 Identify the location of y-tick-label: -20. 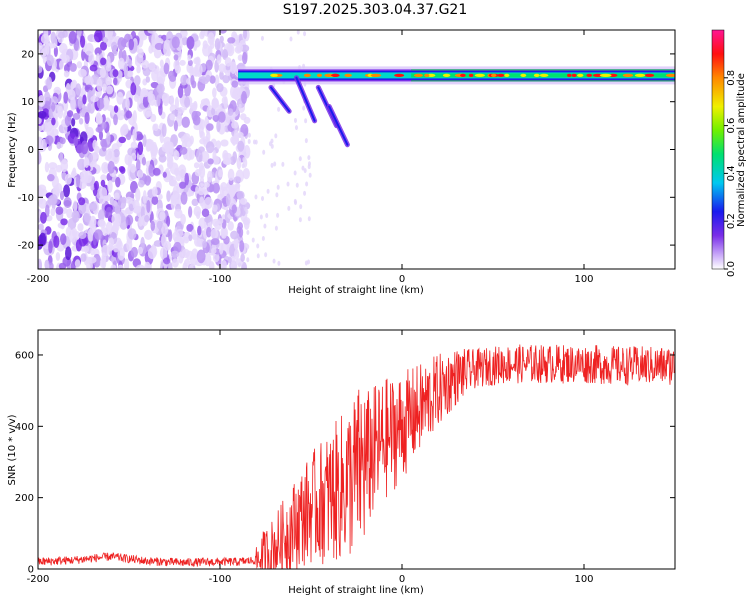
(26, 246).